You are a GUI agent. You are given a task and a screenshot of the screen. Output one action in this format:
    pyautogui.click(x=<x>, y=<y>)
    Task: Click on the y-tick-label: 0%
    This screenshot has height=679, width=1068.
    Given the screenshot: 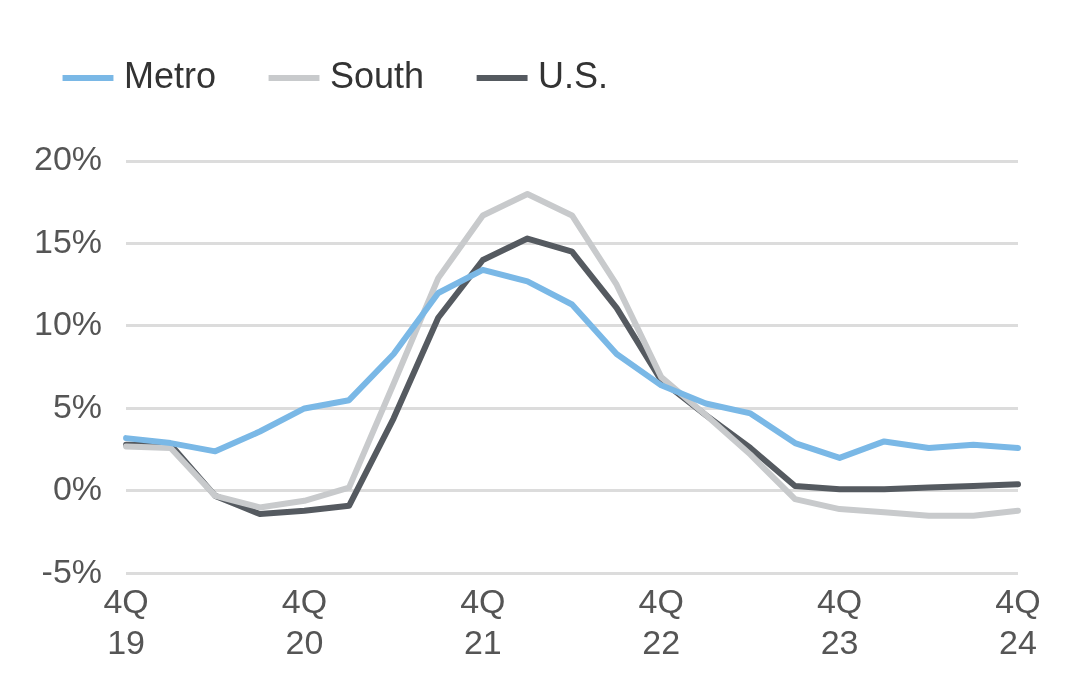 What is the action you would take?
    pyautogui.click(x=77, y=488)
    